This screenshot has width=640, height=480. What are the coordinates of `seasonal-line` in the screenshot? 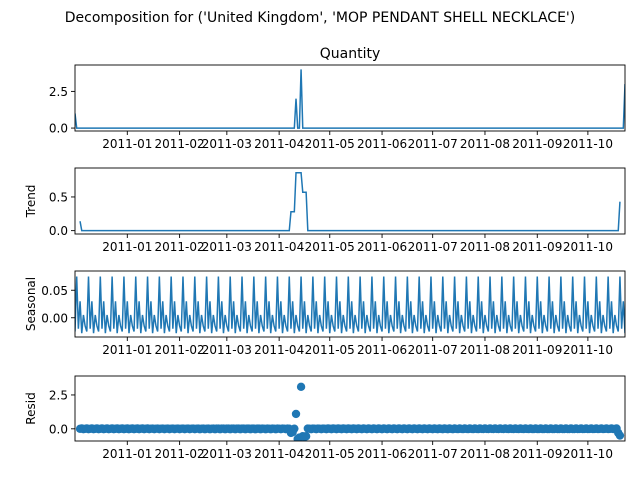 It's located at (350, 305).